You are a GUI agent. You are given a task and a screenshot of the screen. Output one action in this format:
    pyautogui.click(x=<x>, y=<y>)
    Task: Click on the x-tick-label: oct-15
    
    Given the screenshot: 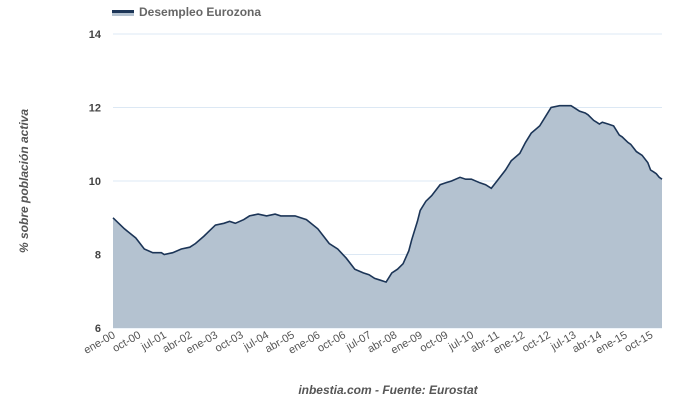 What is the action you would take?
    pyautogui.click(x=639, y=342)
    